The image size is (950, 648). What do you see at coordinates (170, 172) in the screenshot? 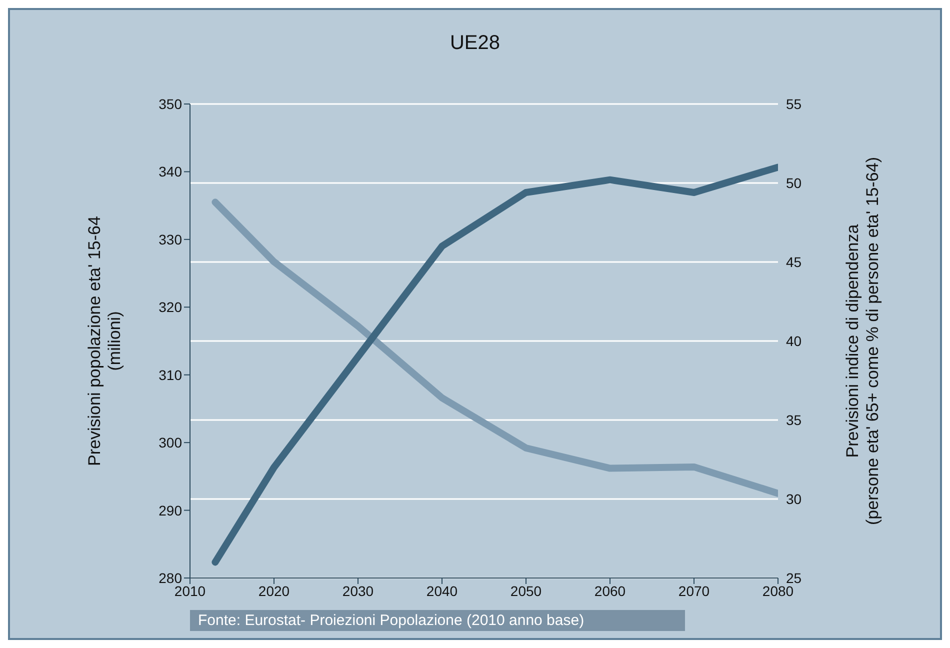
I see `y-tick-label: 340` at bounding box center [170, 172].